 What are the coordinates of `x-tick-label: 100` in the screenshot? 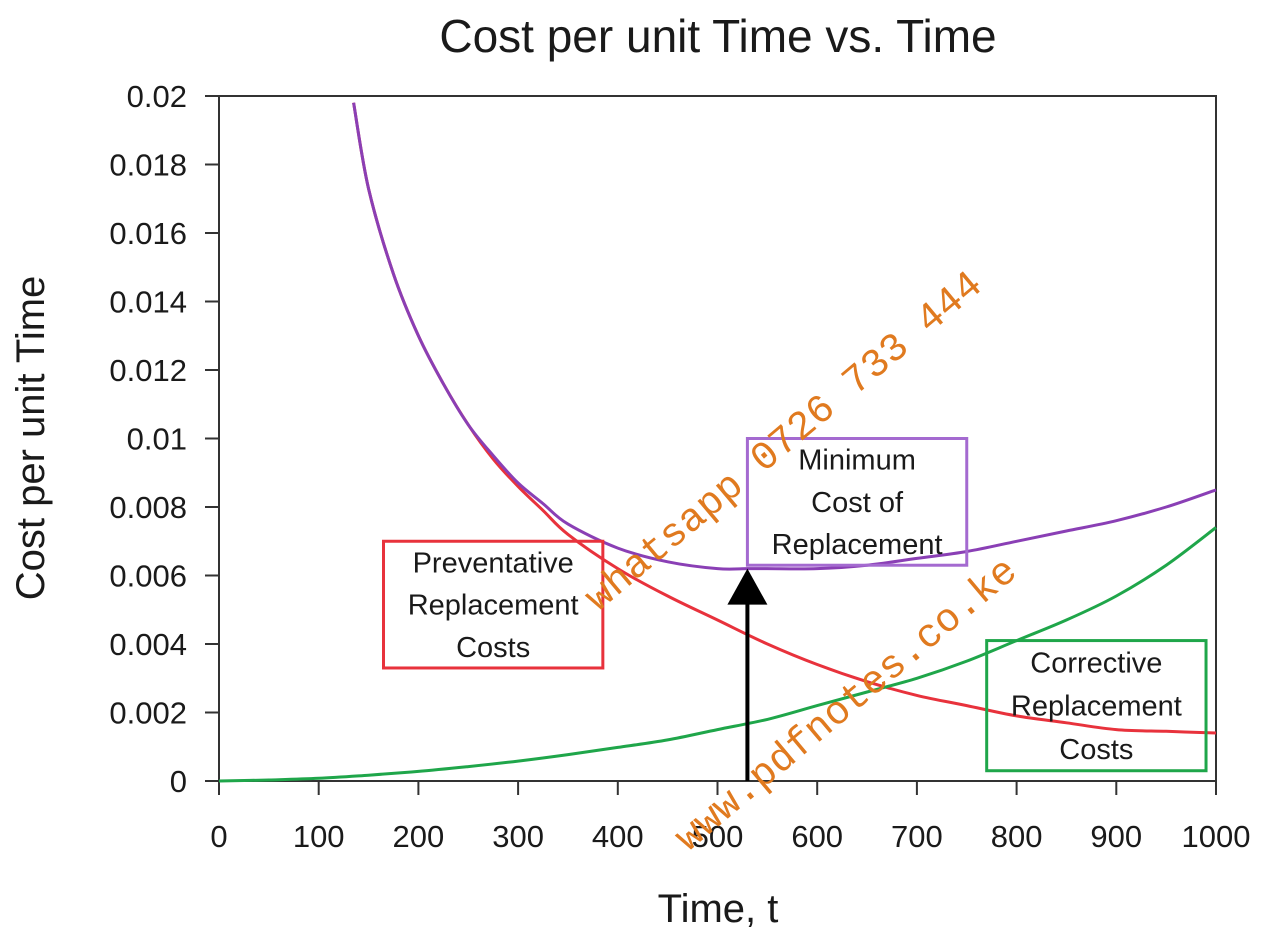 It's located at (319, 836).